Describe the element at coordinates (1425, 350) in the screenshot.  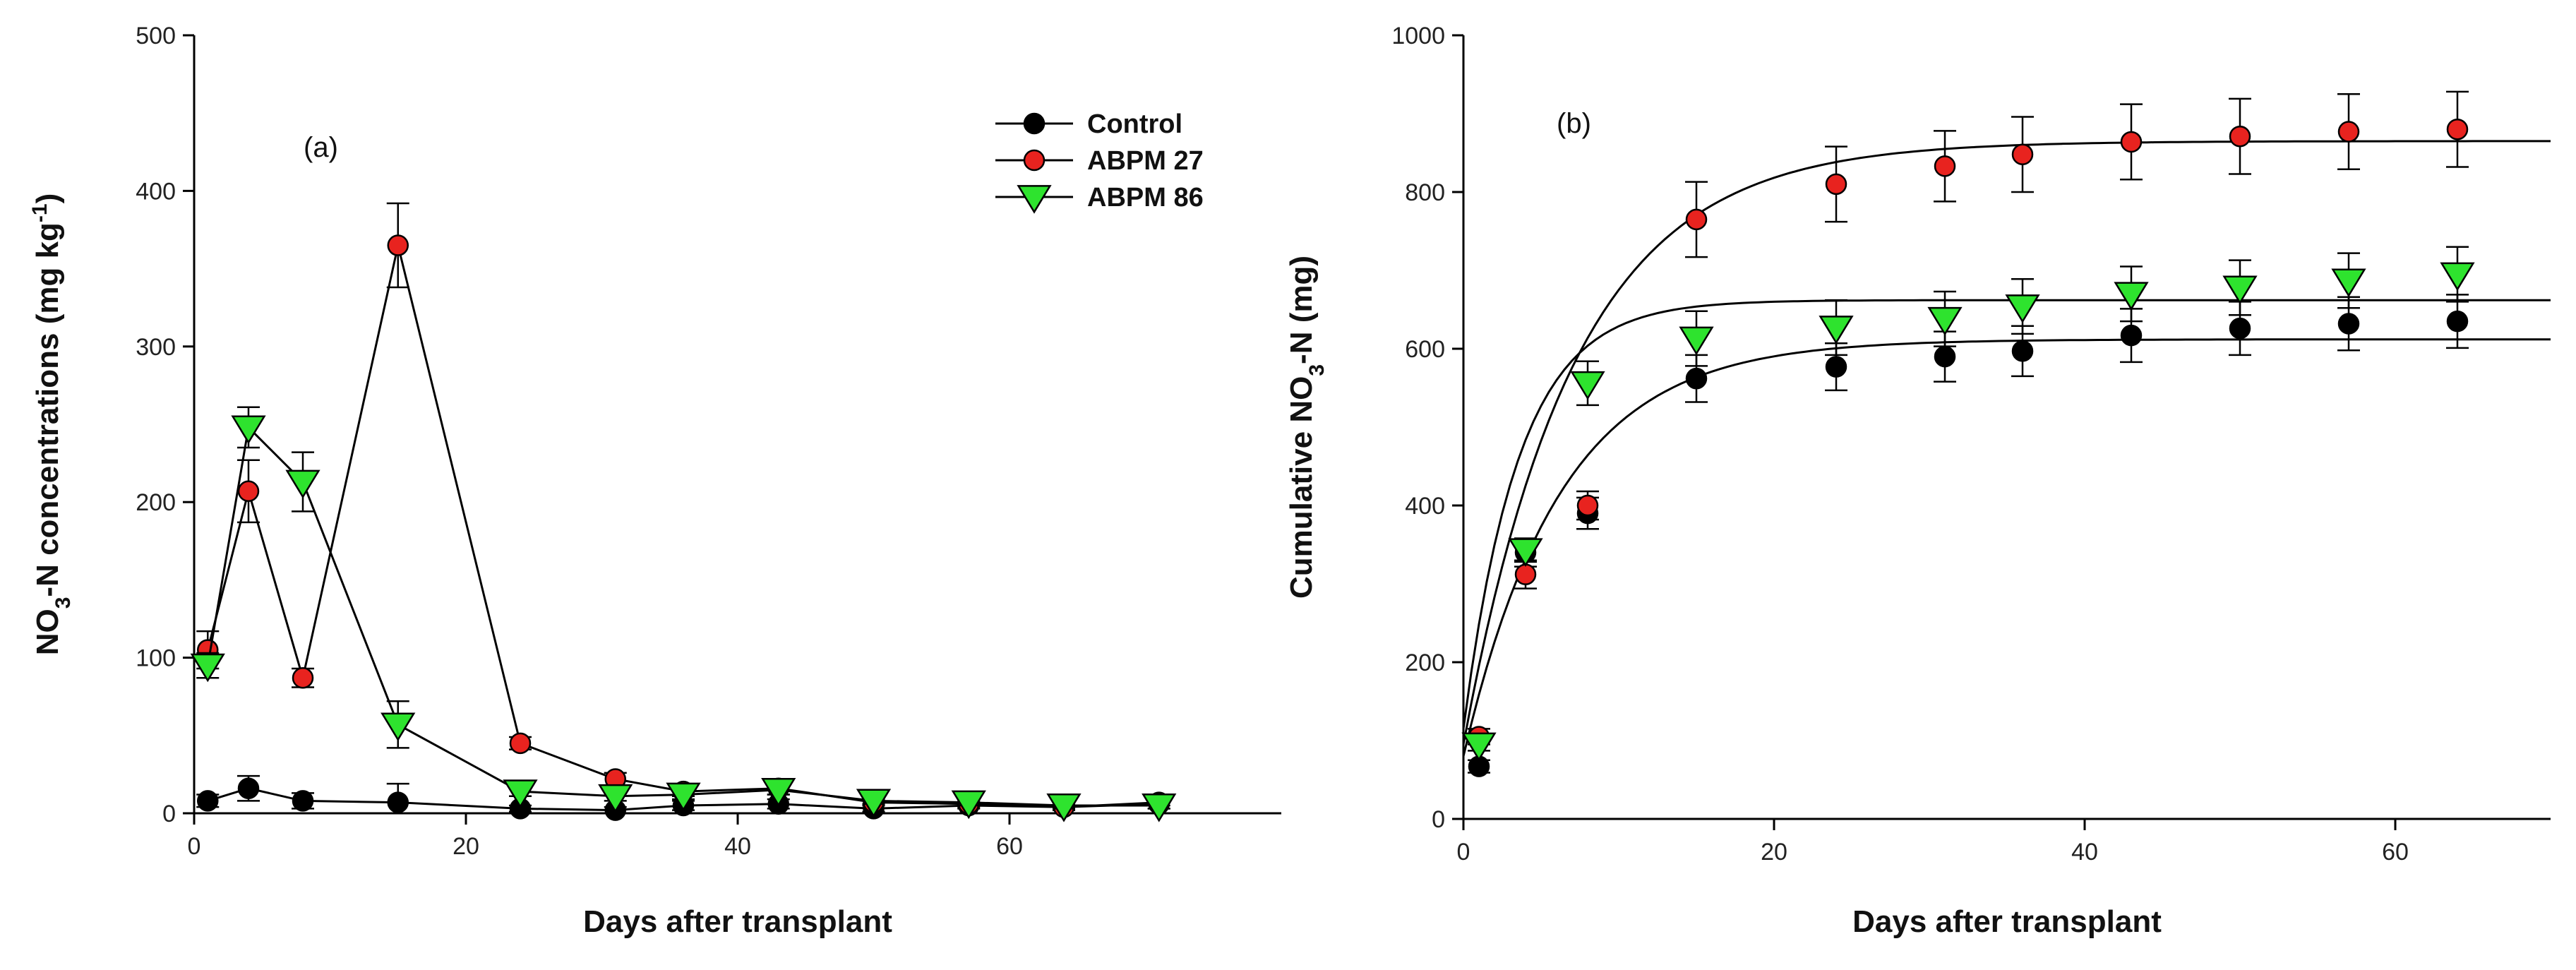
I see `y-tick-label-b: 600` at that location.